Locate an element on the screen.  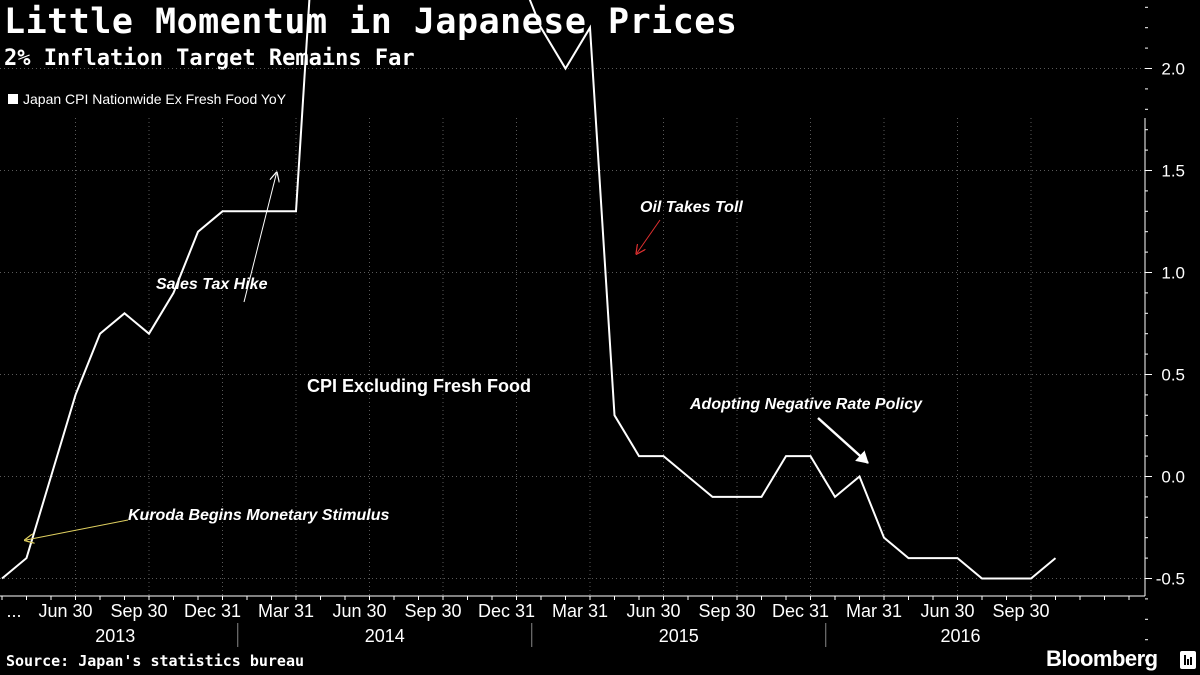
annotation-arrow-kuroda is located at coordinates (77, 529).